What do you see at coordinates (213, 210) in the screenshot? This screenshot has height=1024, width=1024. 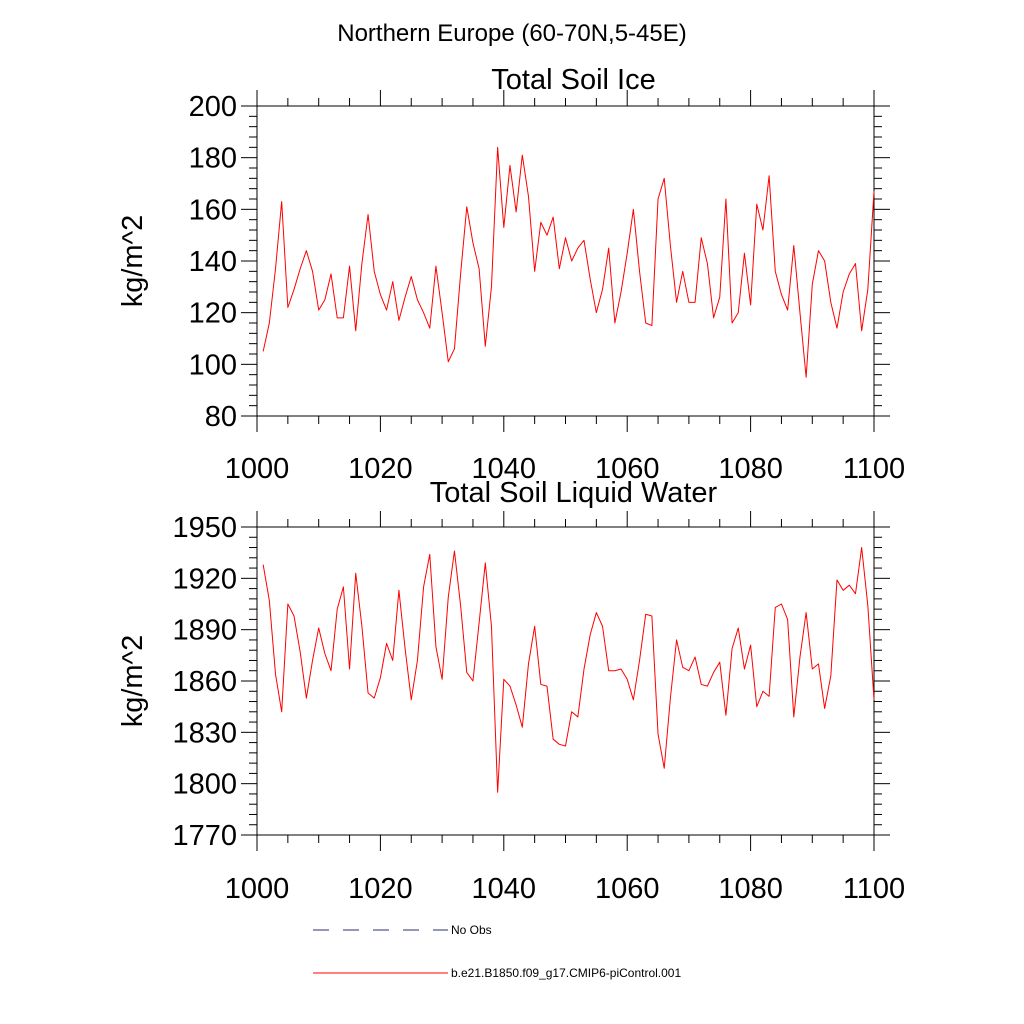 I see `y-tick-label: 160` at bounding box center [213, 210].